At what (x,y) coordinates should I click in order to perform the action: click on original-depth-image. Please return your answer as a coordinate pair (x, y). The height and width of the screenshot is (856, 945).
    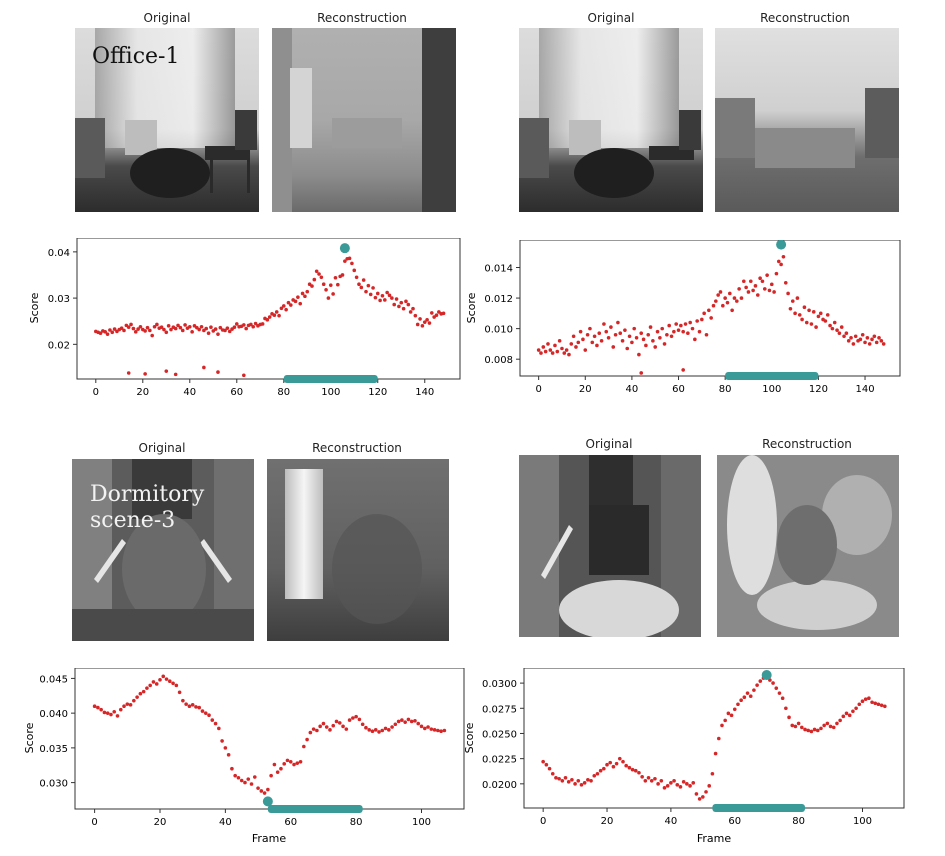
    Looking at the image, I should click on (167, 120).